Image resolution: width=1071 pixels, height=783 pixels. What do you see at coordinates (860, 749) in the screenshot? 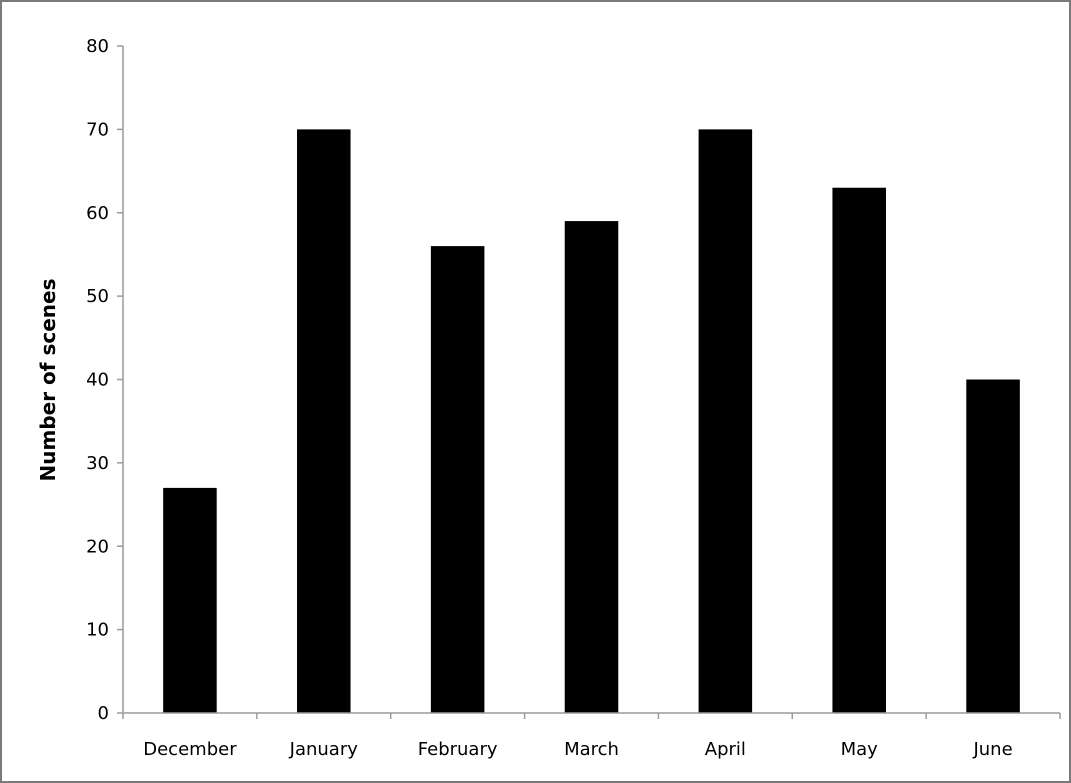
I see `x-tick-label-may: May` at bounding box center [860, 749].